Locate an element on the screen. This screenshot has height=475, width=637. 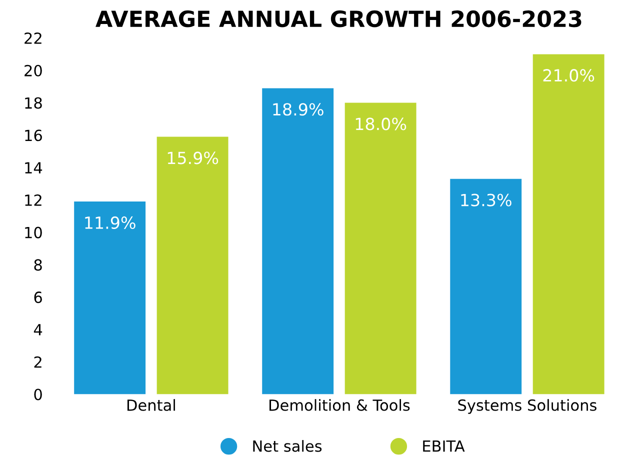
y-tick-label: 2 is located at coordinates (38, 362).